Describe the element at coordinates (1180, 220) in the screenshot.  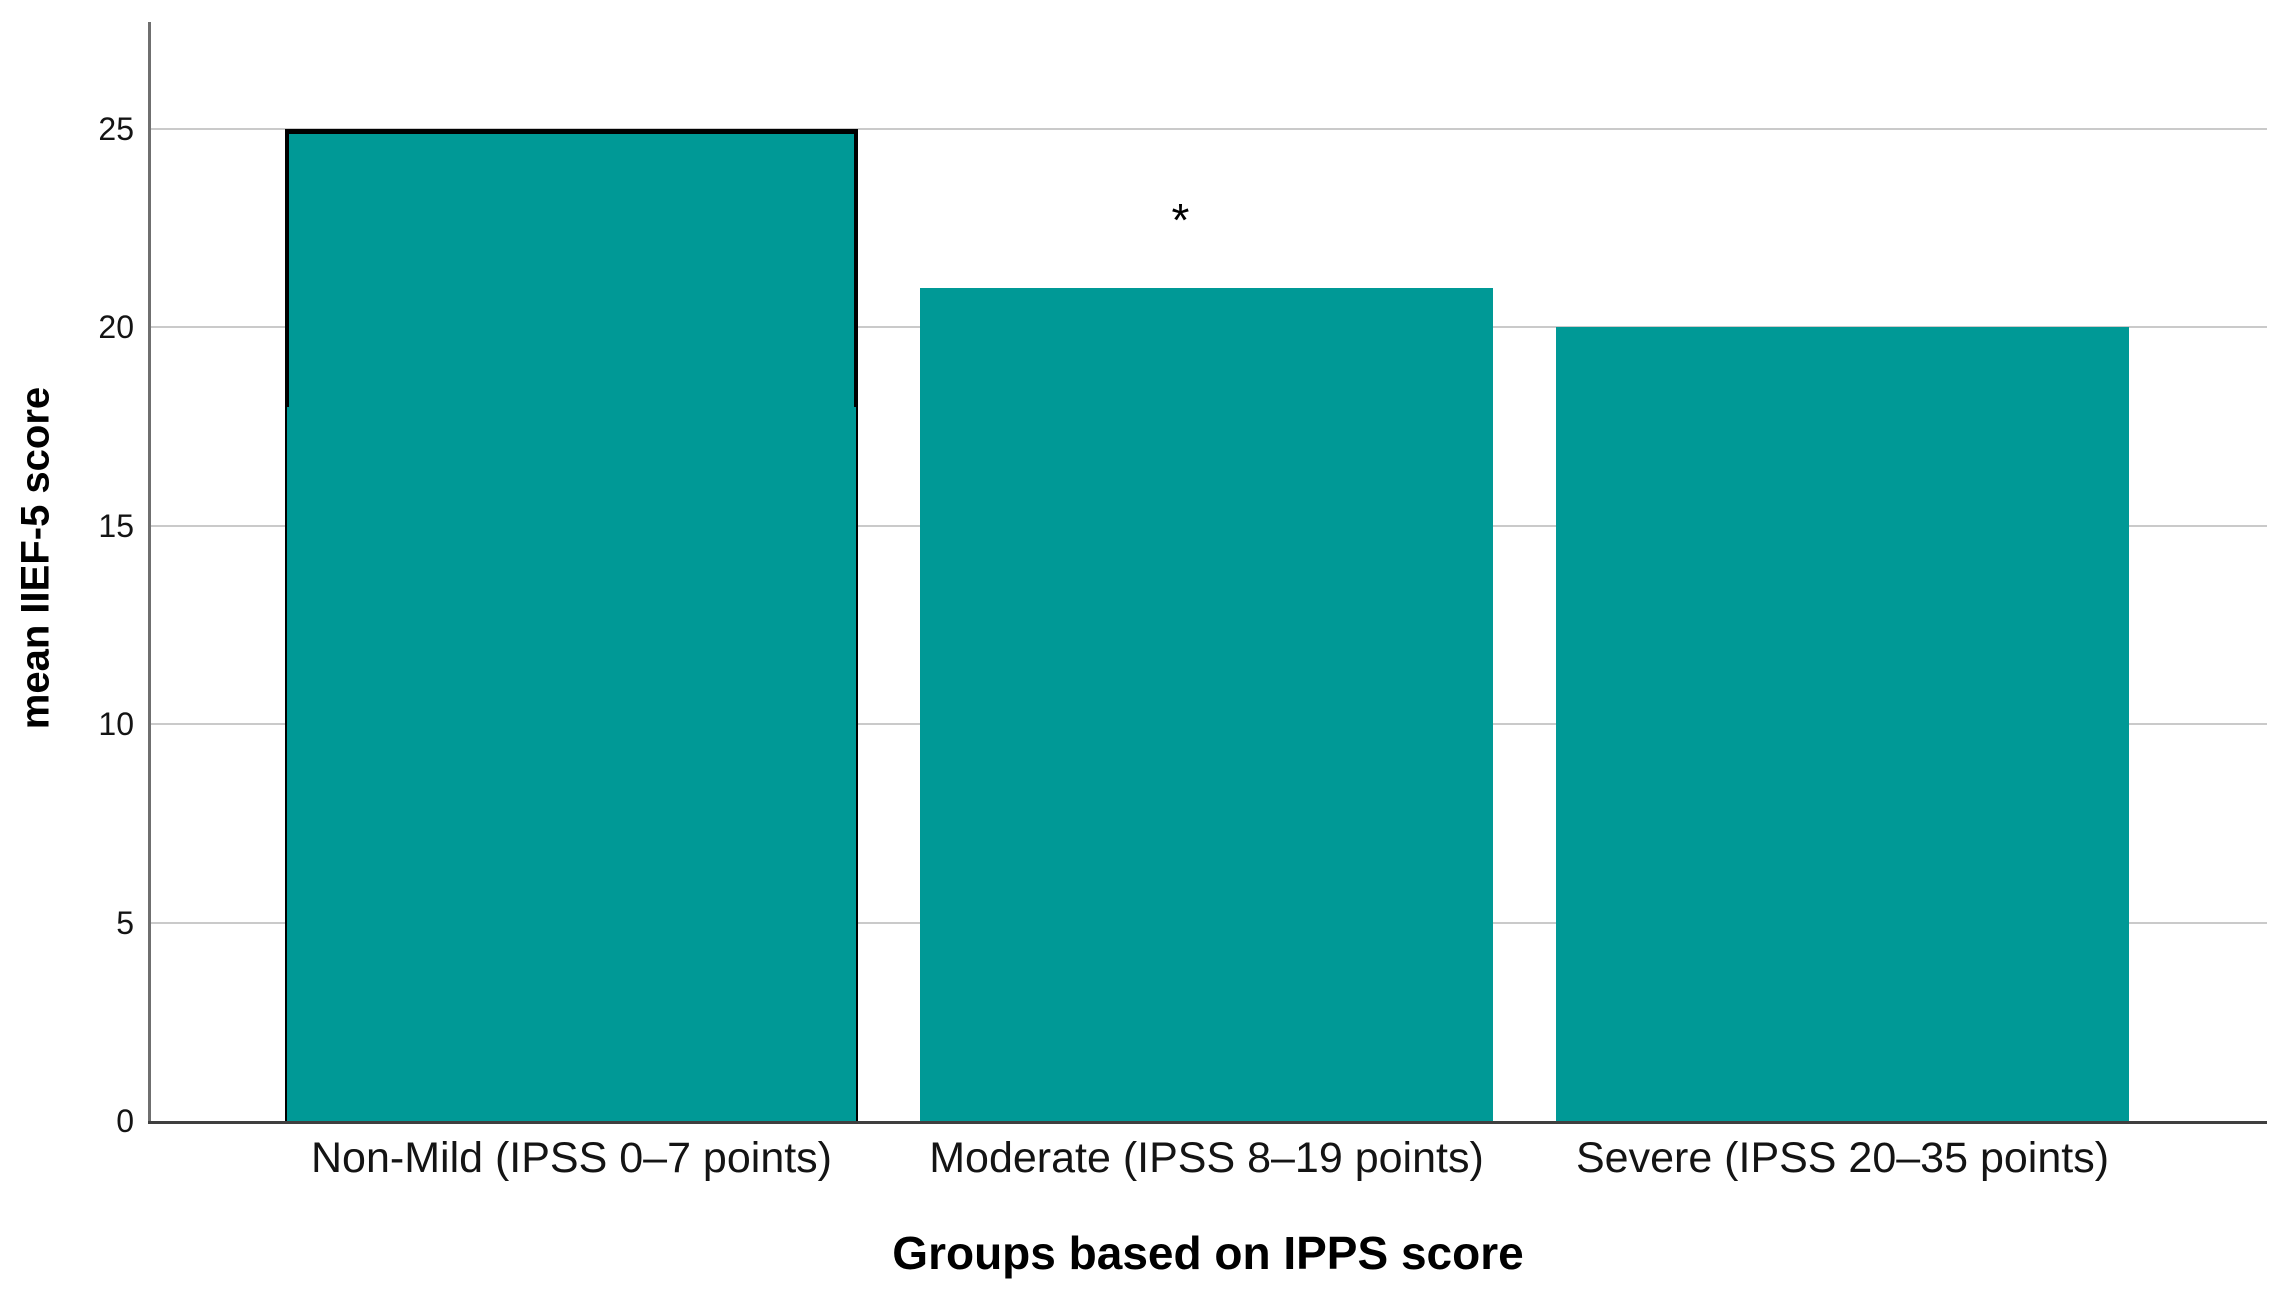
I see `significance-asterisk: *` at that location.